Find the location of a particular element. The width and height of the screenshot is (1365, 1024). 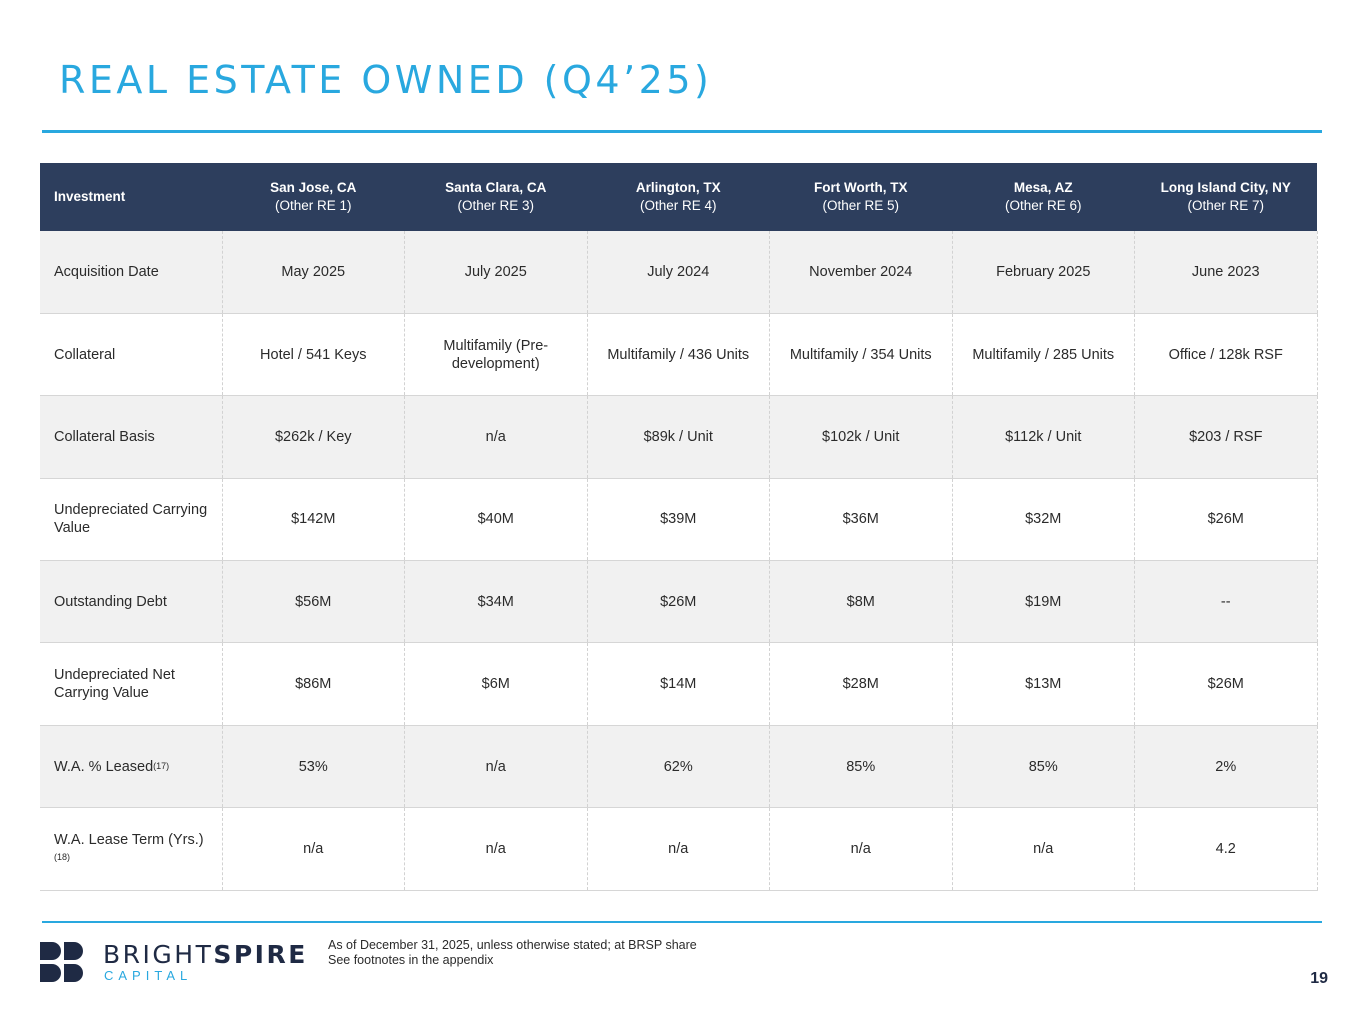

row-label: Undepreciated Net Carrying Value is located at coordinates (131, 684).